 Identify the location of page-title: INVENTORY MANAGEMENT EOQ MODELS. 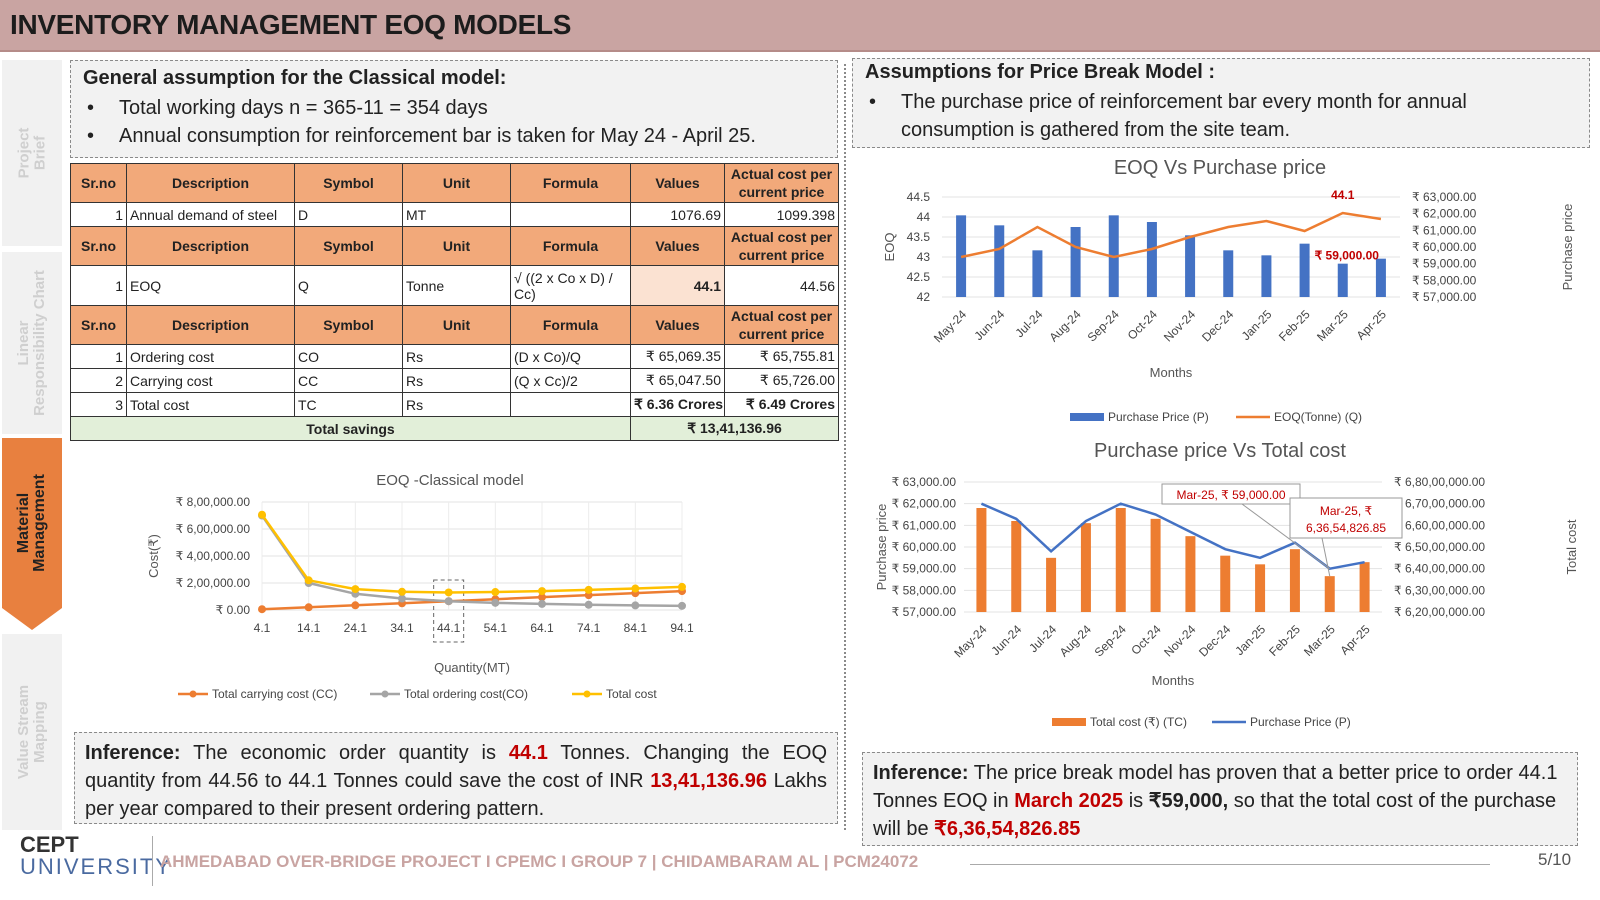
(291, 24).